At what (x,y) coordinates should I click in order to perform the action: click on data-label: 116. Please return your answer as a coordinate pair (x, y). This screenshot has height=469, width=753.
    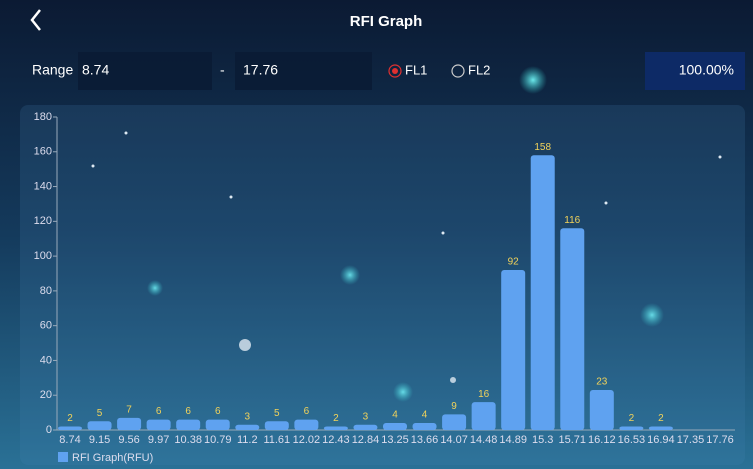
    Looking at the image, I should click on (572, 220).